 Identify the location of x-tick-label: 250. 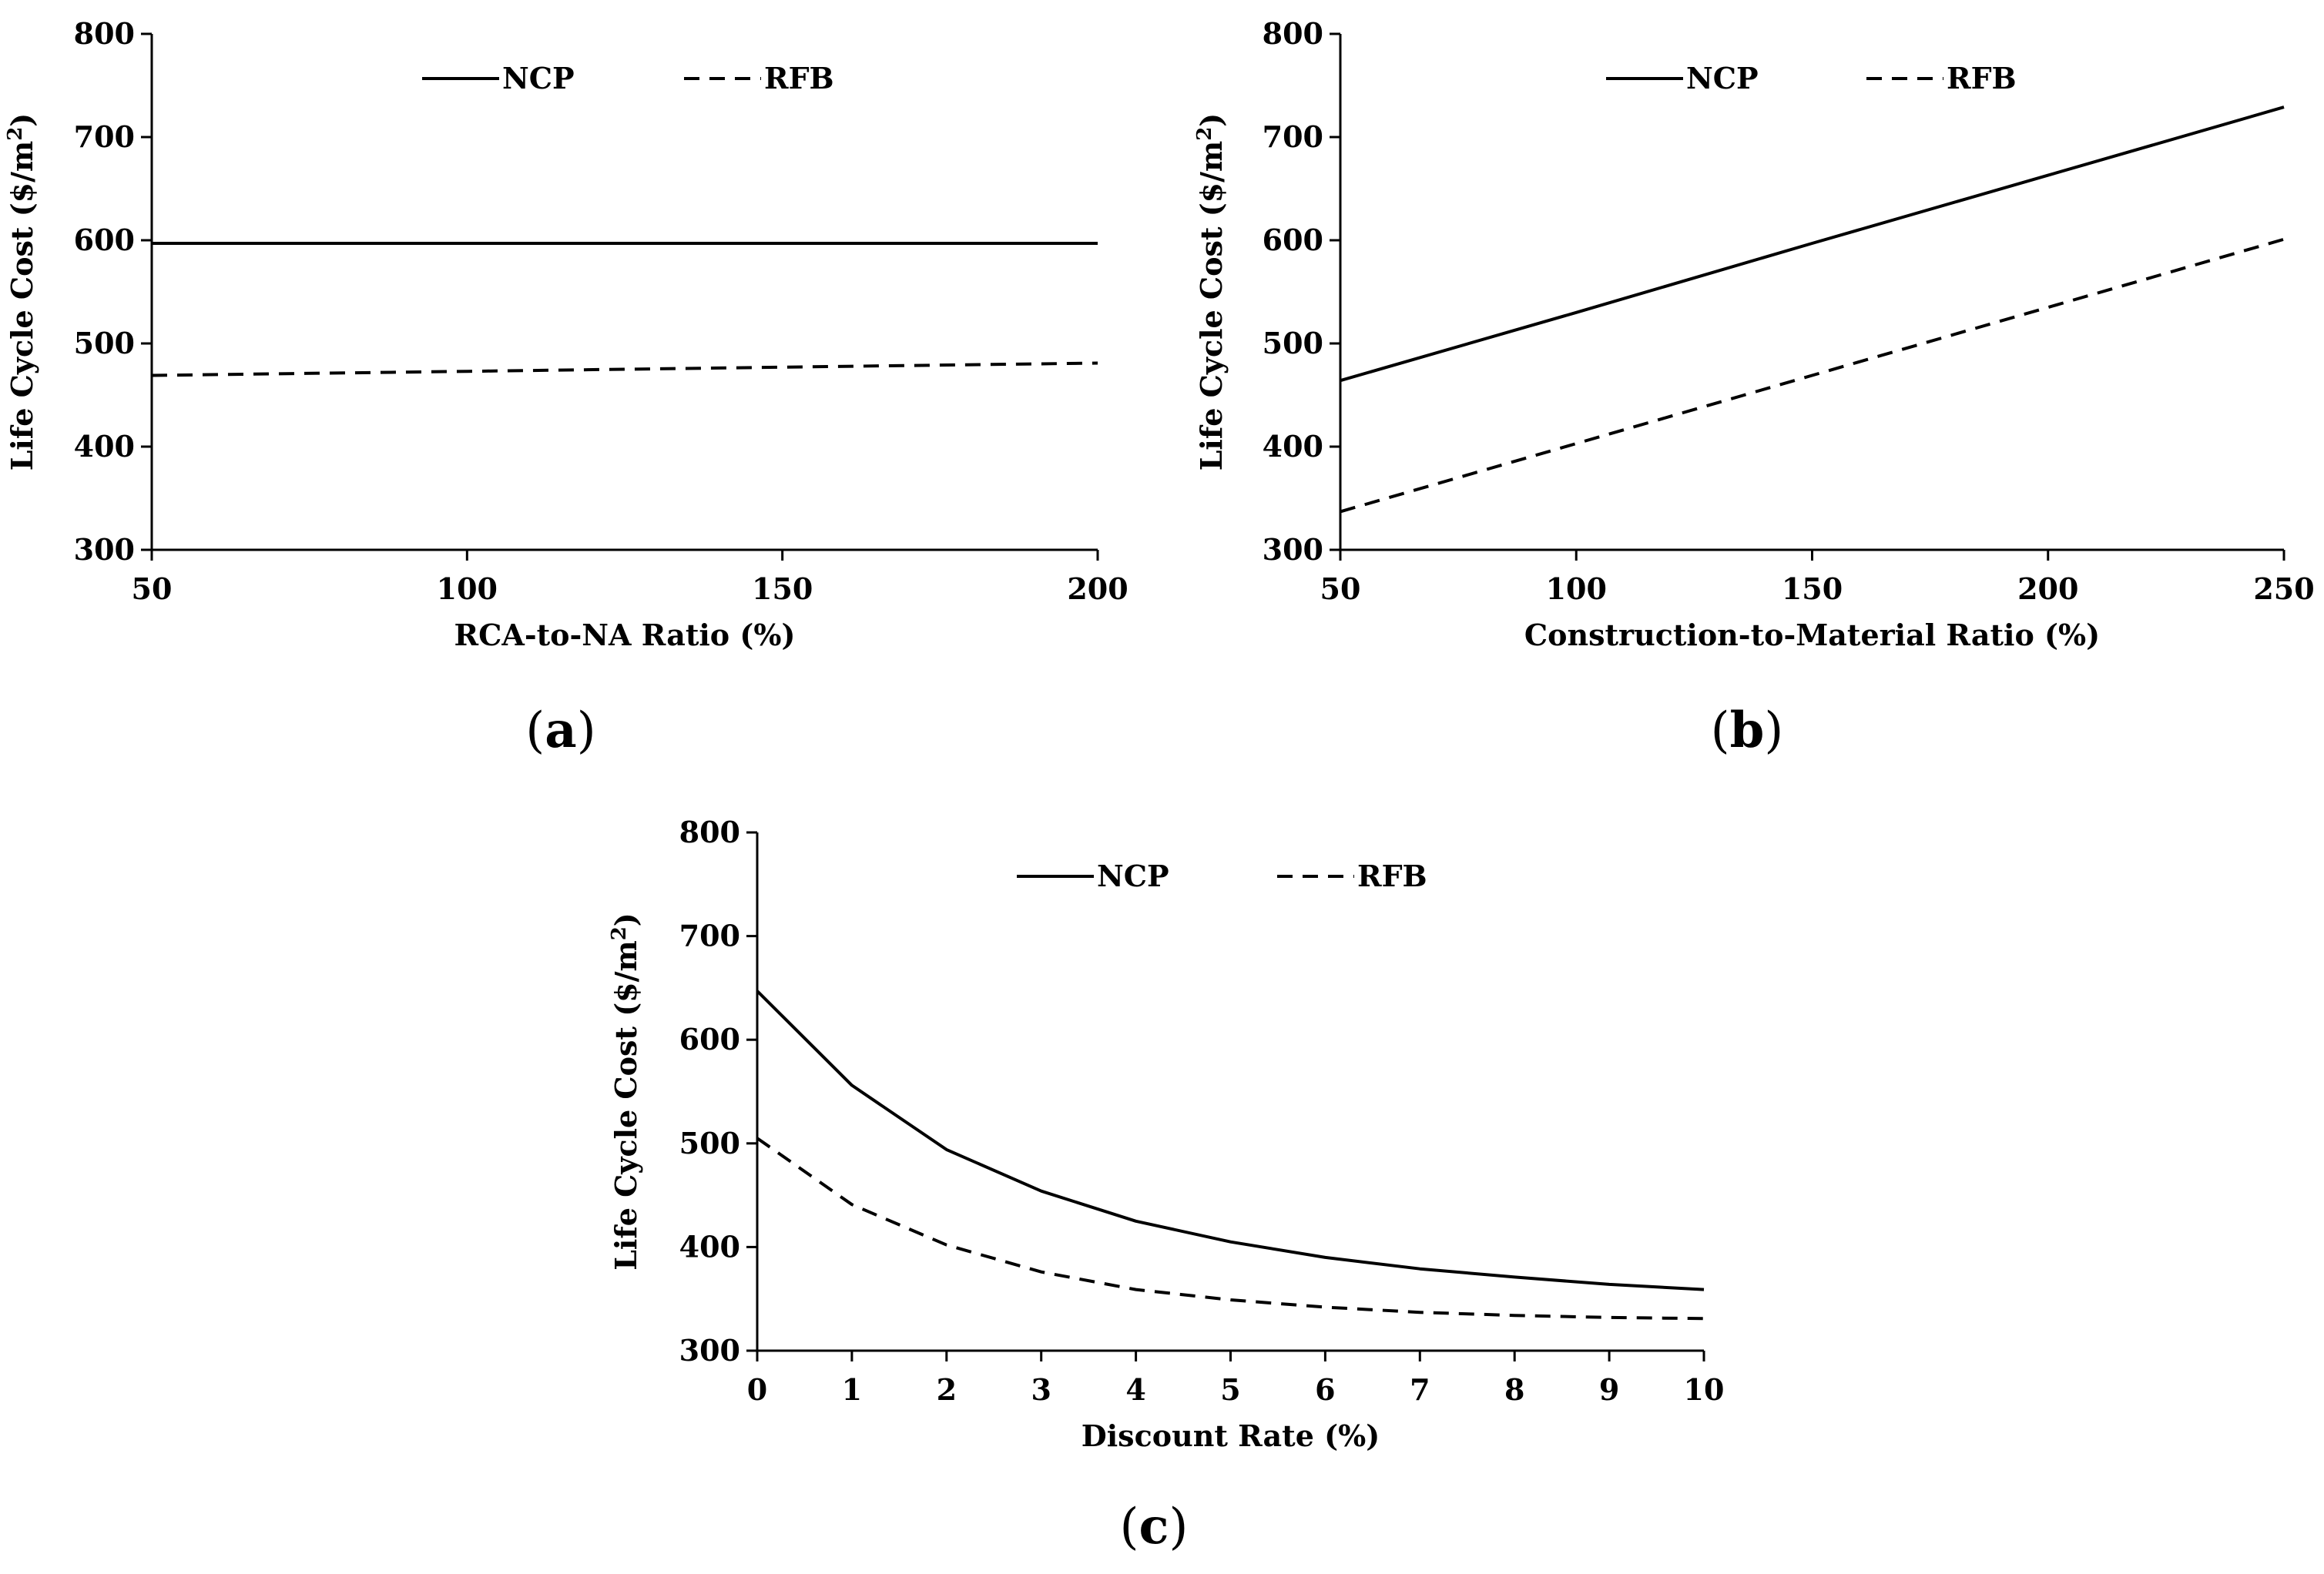
(2283, 588).